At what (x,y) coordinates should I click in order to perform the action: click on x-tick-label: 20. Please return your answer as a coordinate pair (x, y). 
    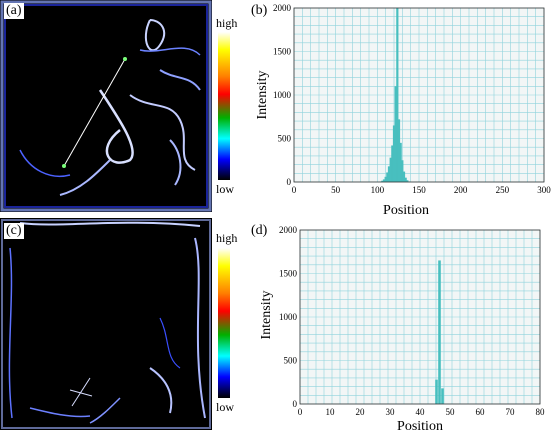
    Looking at the image, I should click on (361, 412).